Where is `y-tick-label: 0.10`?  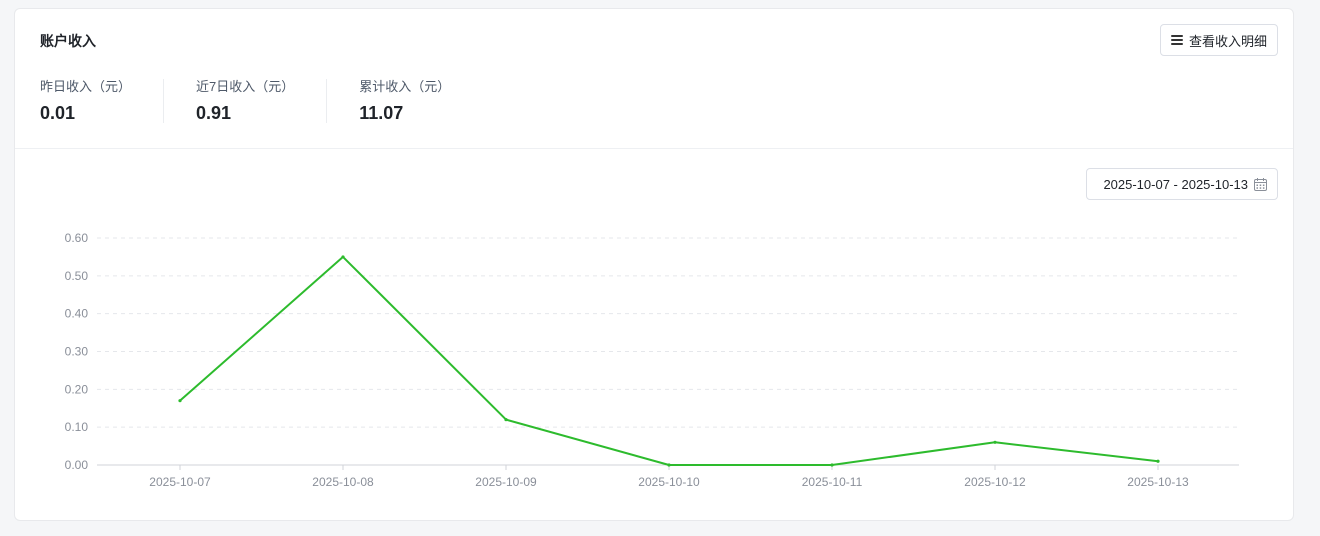 y-tick-label: 0.10 is located at coordinates (77, 427).